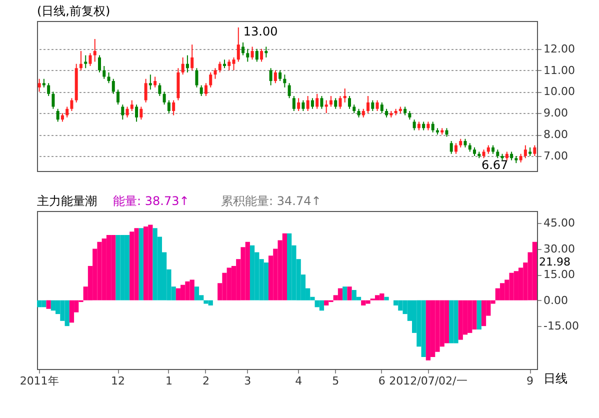 This screenshot has width=599, height=418. What do you see at coordinates (118, 381) in the screenshot?
I see `x-tick-label: 12` at bounding box center [118, 381].